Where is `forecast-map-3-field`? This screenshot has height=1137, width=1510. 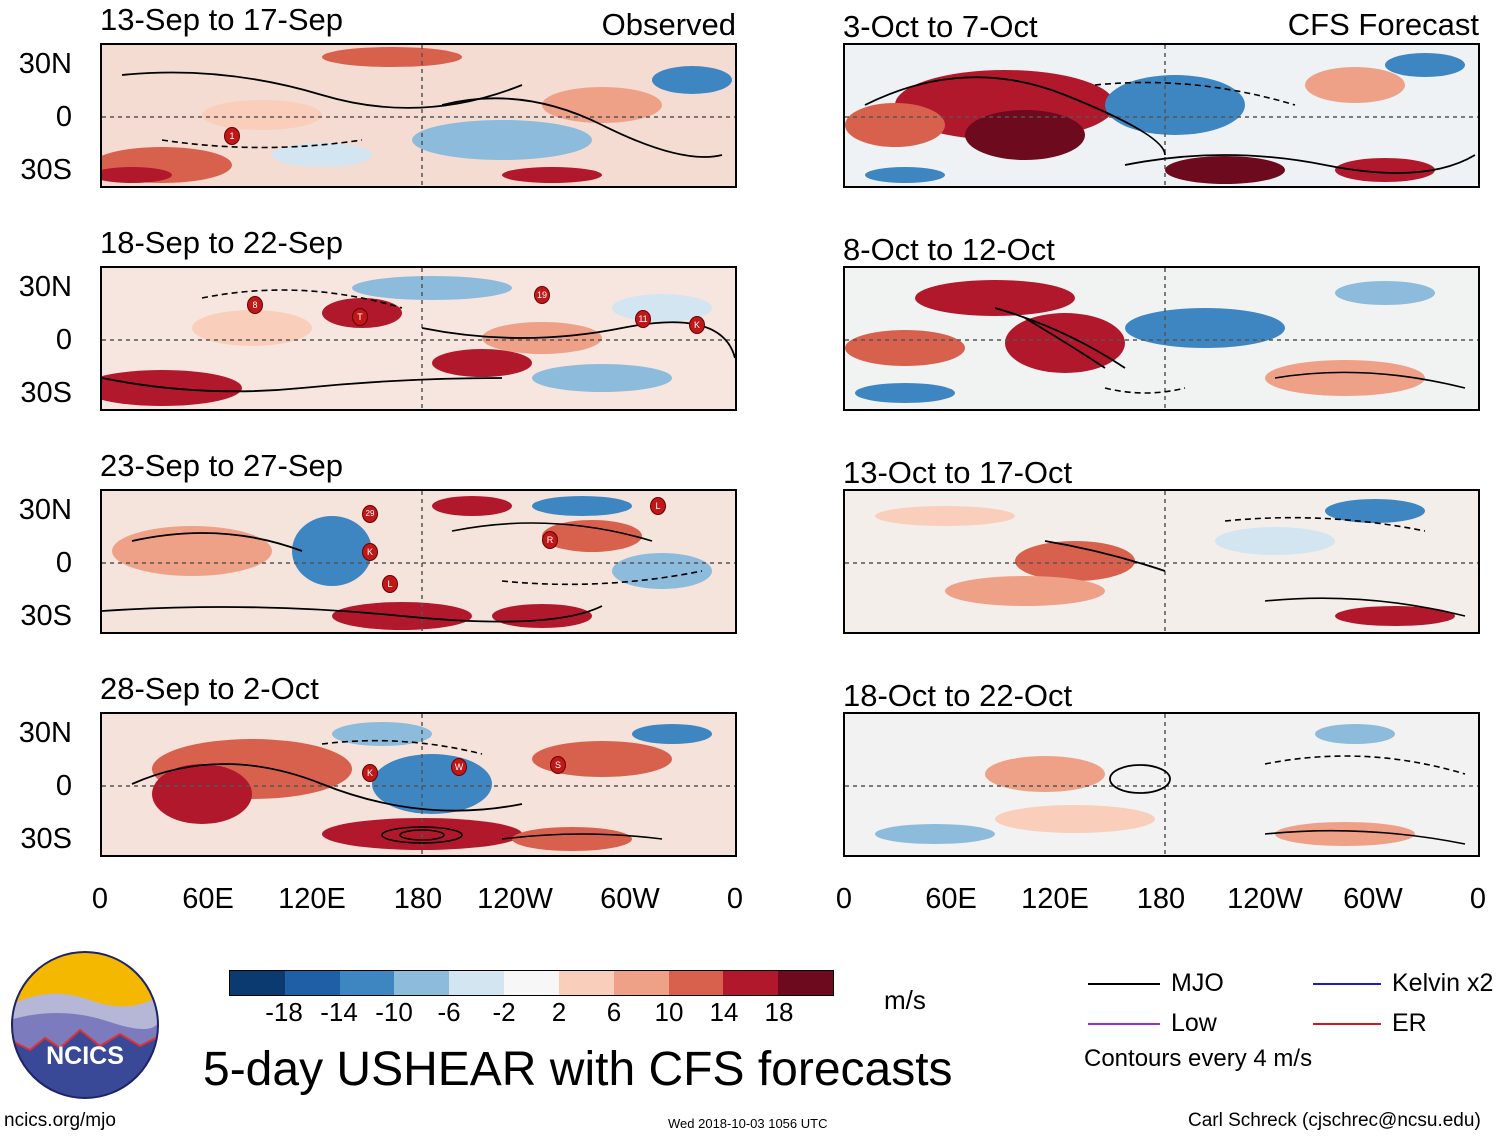 forecast-map-3-field is located at coordinates (1161, 561).